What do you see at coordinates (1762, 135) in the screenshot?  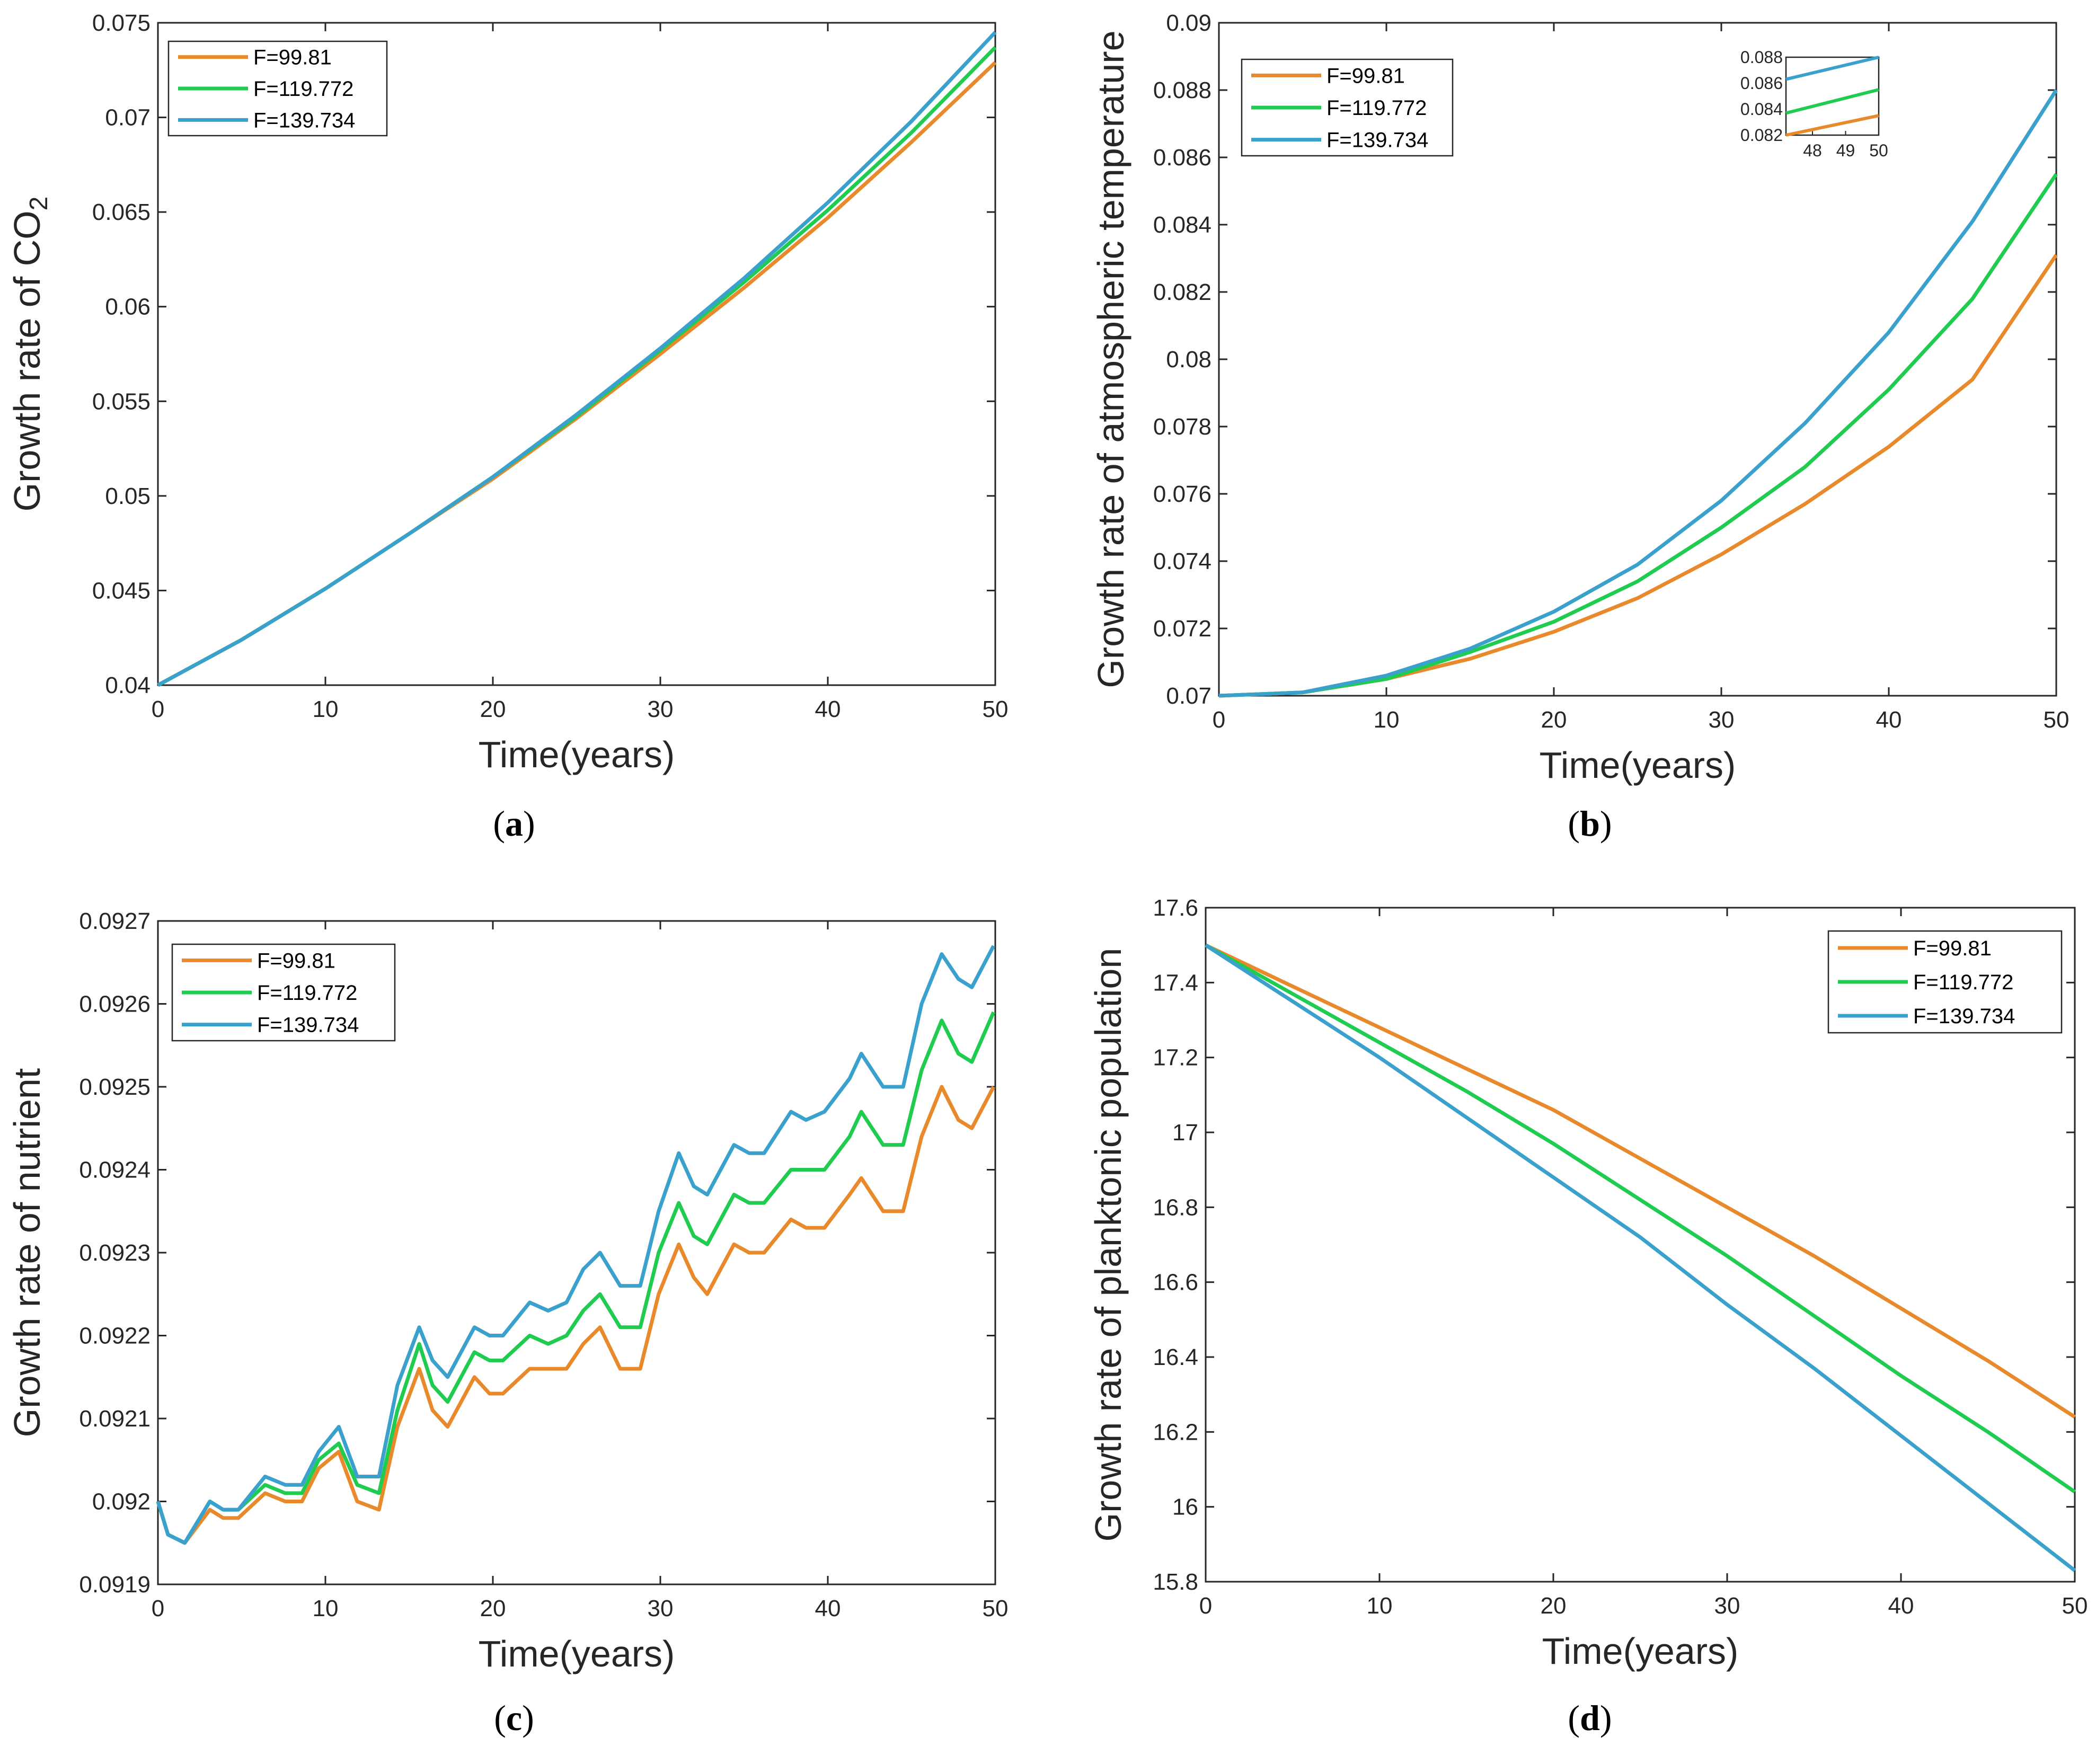 I see `inset-y-tick-label: 0.082` at bounding box center [1762, 135].